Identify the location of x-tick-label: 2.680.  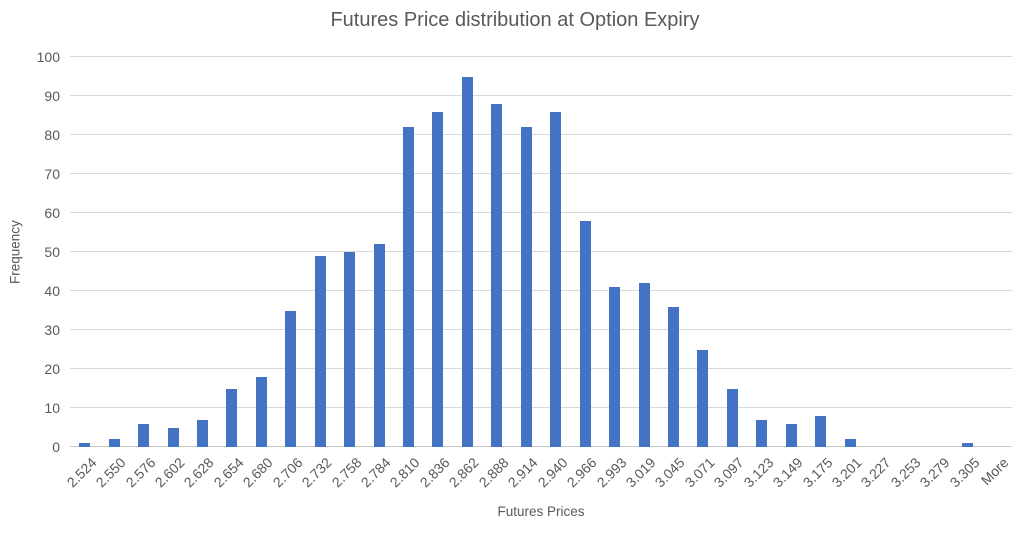
(257, 472).